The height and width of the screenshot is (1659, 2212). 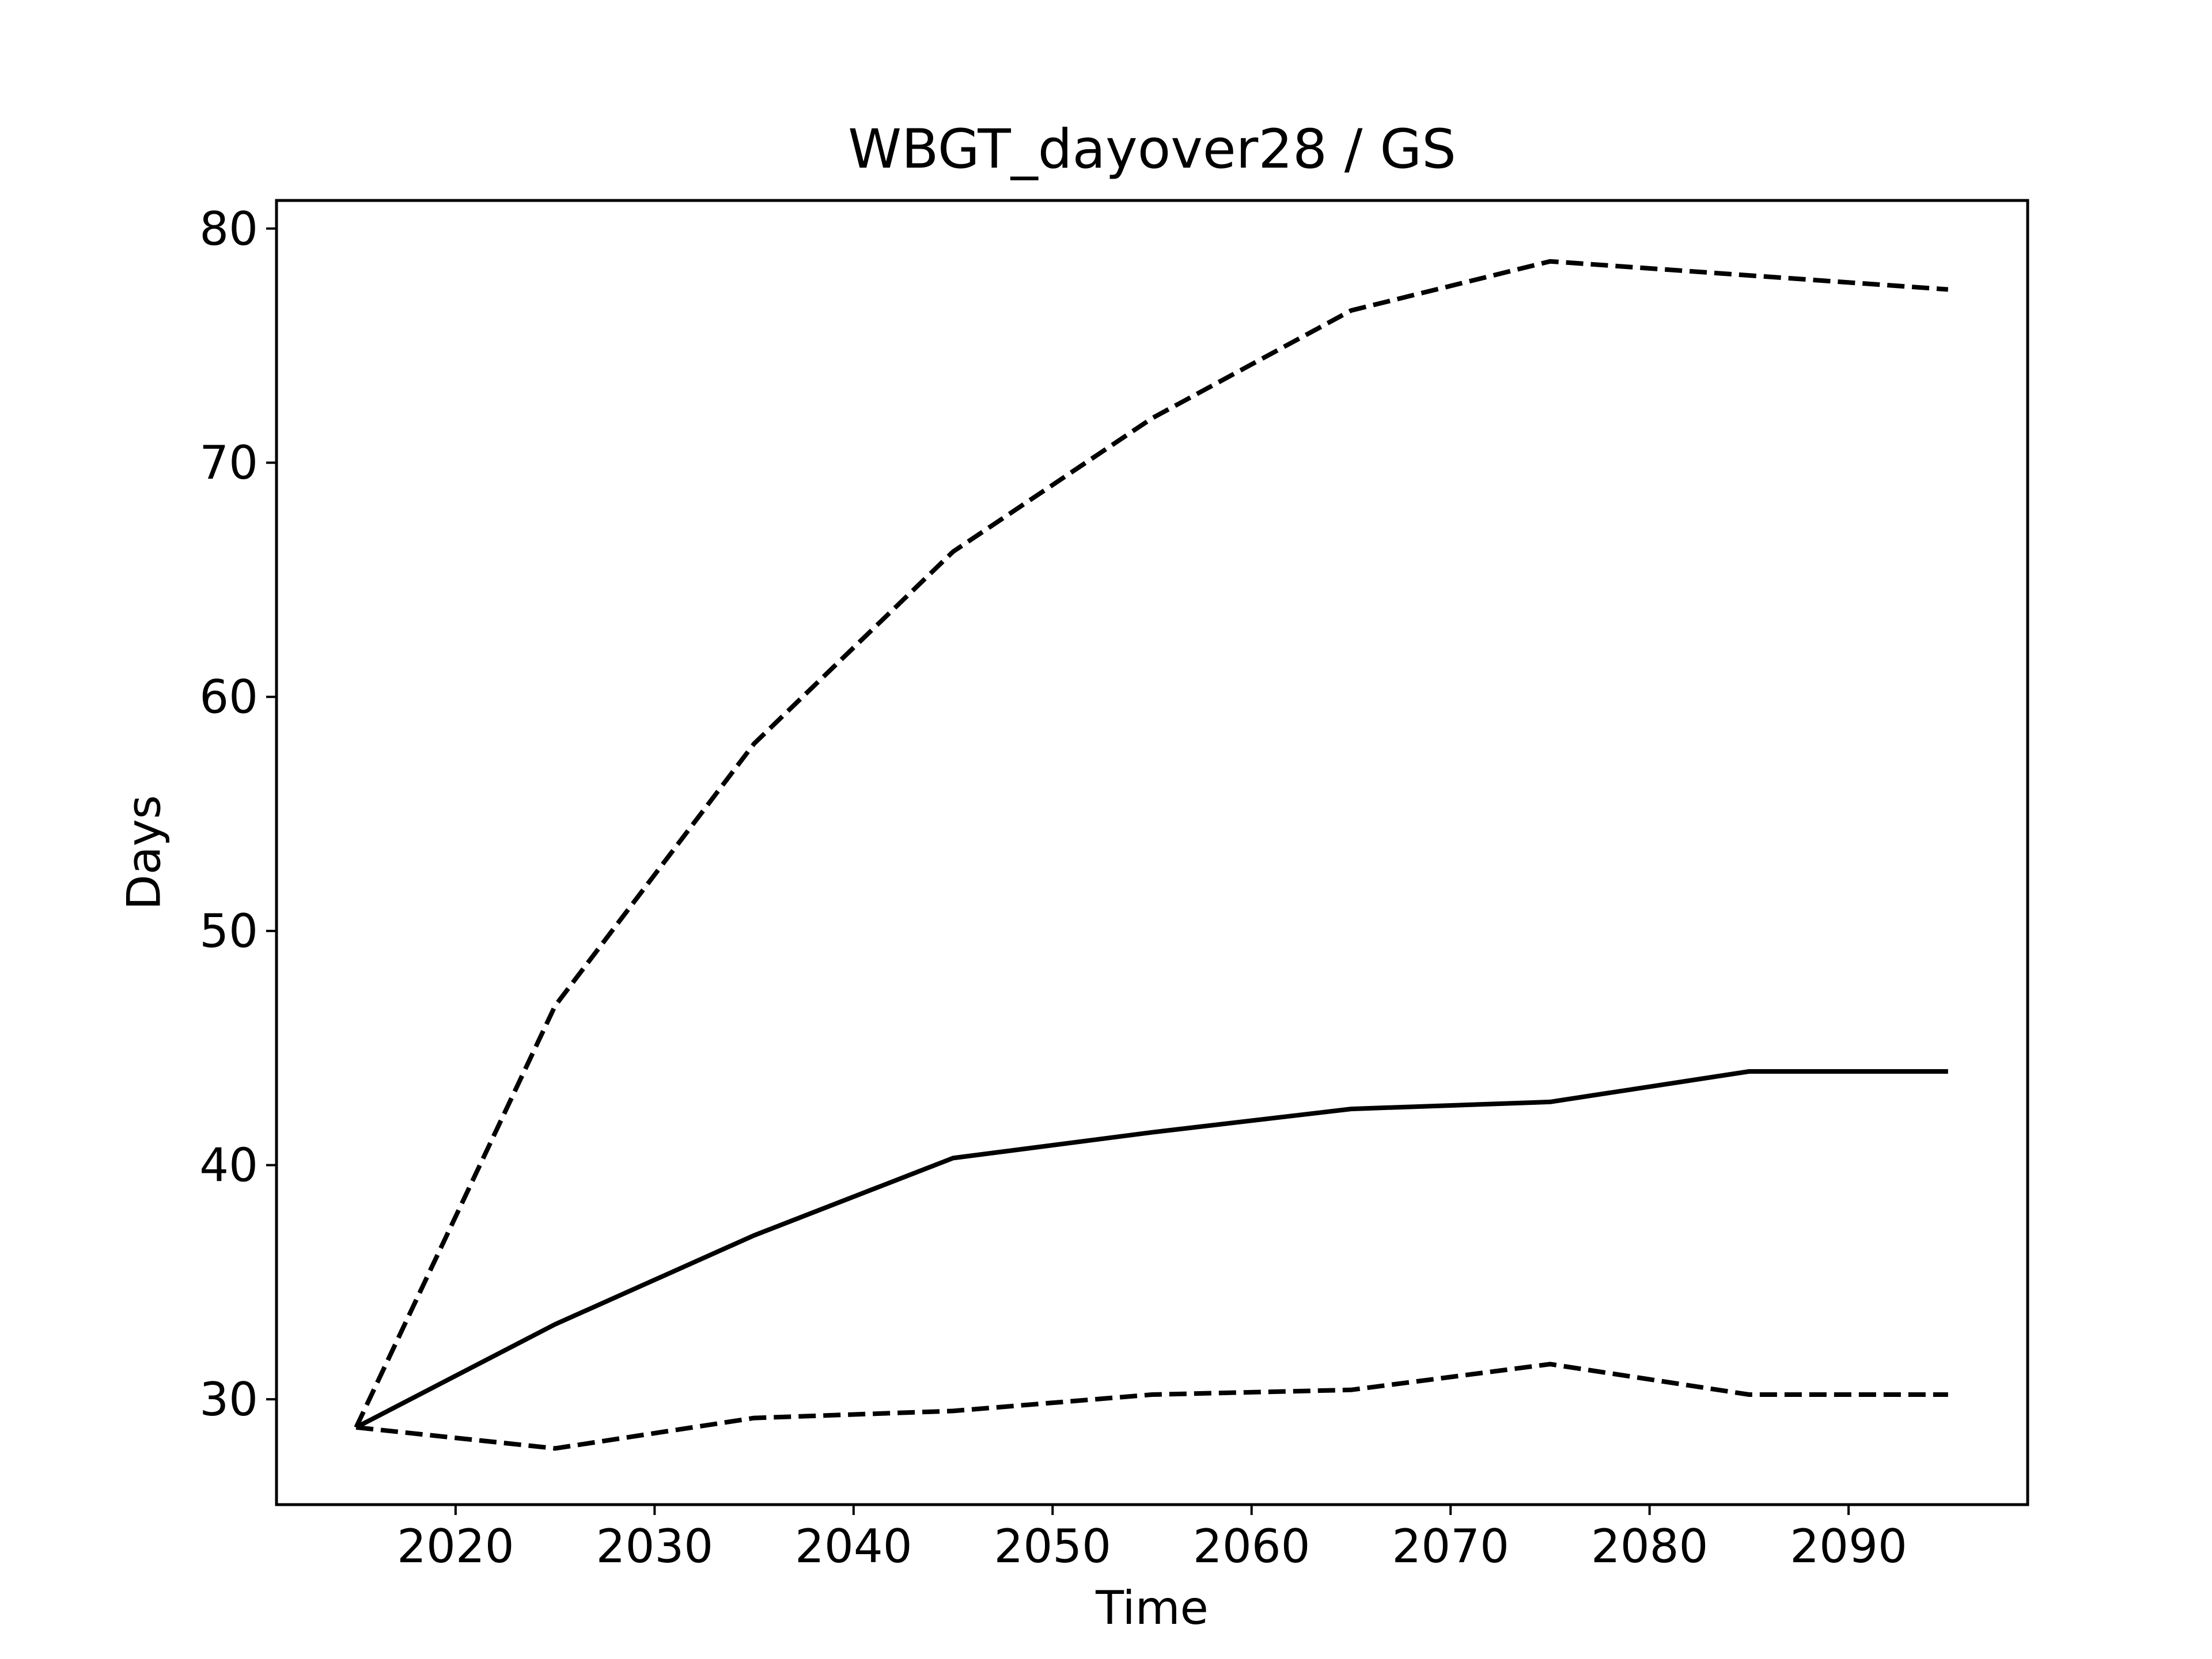 I want to click on x-tick-label: 2040, so click(x=853, y=1546).